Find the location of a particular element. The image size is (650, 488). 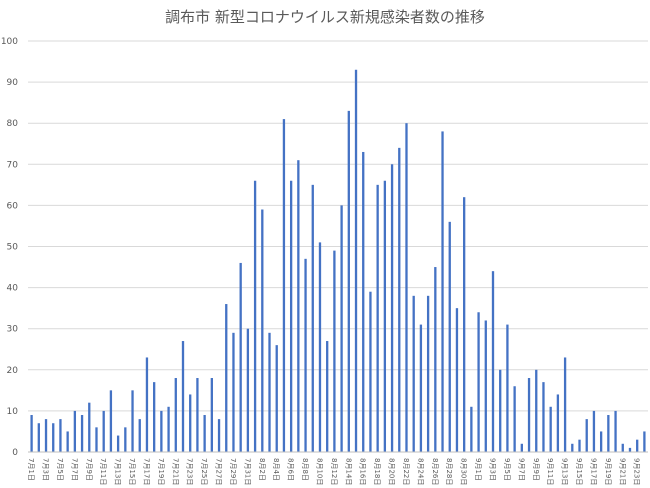

x-tick-label: 8月18日 is located at coordinates (377, 471).